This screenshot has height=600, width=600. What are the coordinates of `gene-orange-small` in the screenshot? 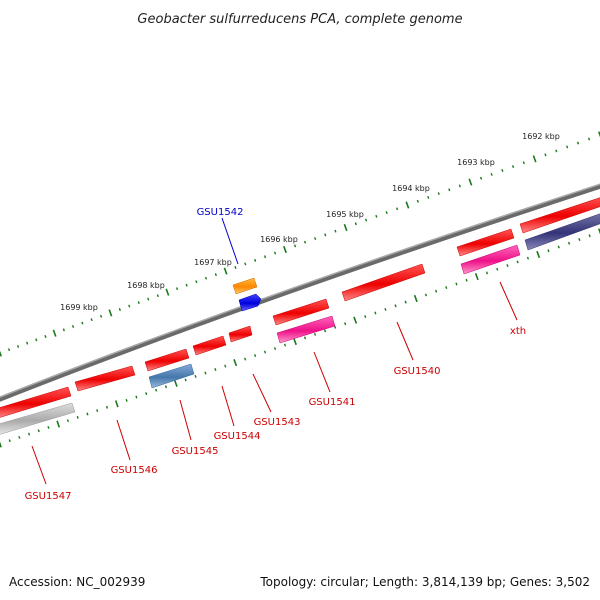 It's located at (245, 286).